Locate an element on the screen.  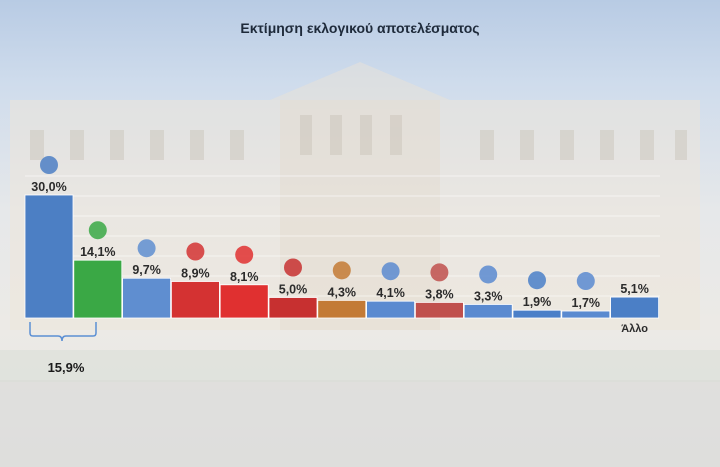
value-label-10: 3,3% is located at coordinates (488, 296).